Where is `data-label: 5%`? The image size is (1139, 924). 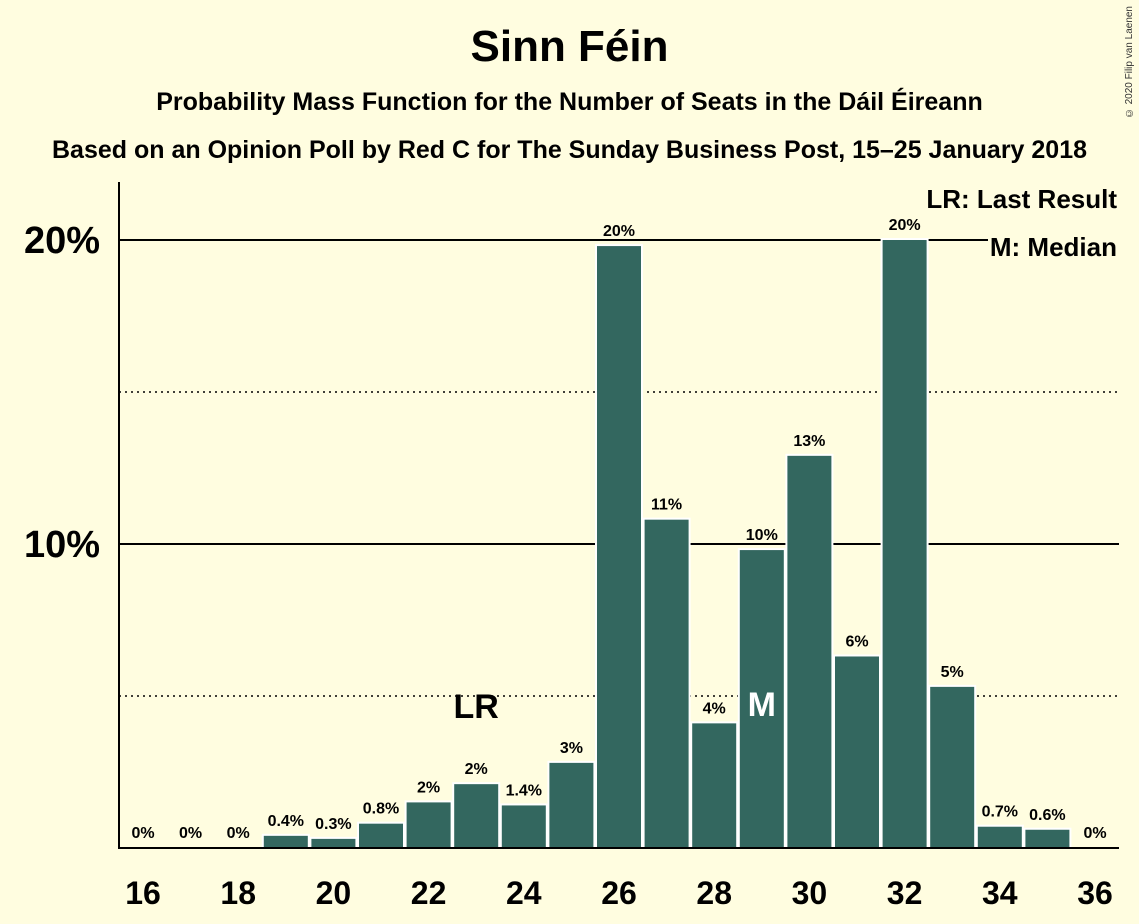 data-label: 5% is located at coordinates (952, 672).